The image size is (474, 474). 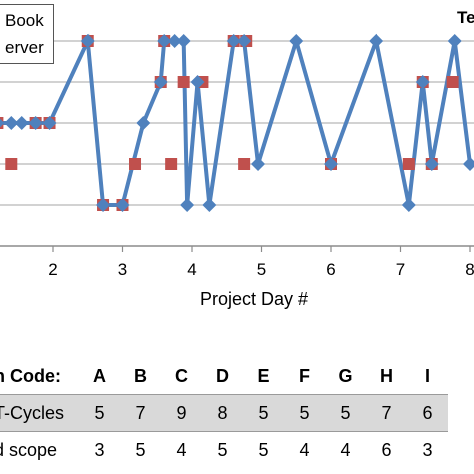 I want to click on x-tick-label: 6, so click(x=330, y=269).